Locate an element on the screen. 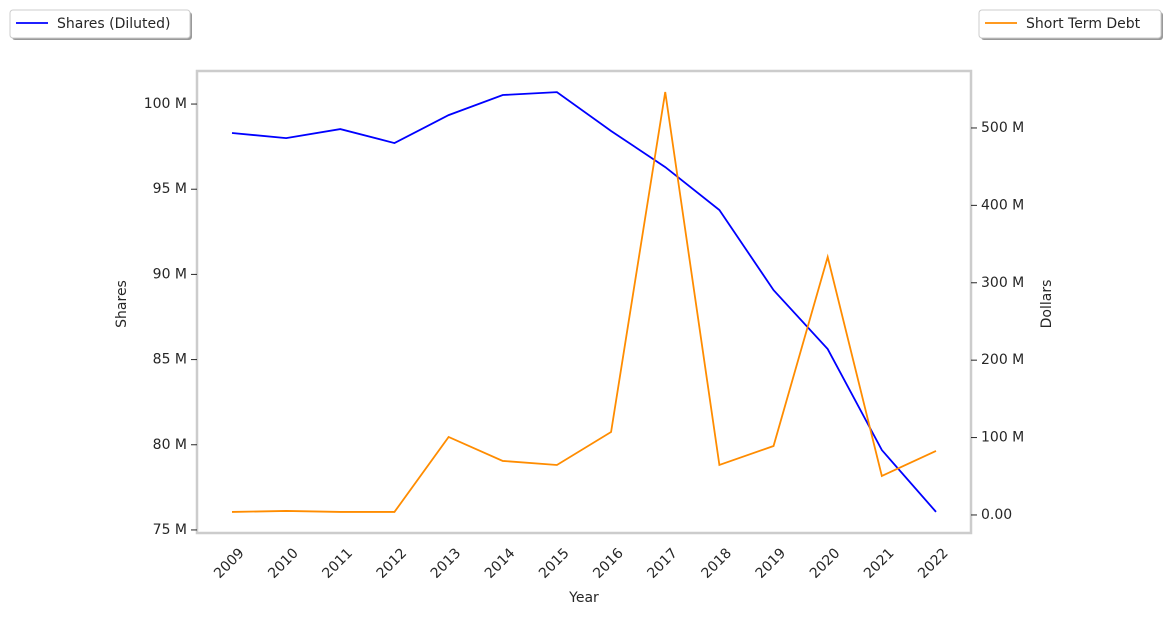 The height and width of the screenshot is (622, 1169). x-tick-label: 2013 is located at coordinates (446, 563).